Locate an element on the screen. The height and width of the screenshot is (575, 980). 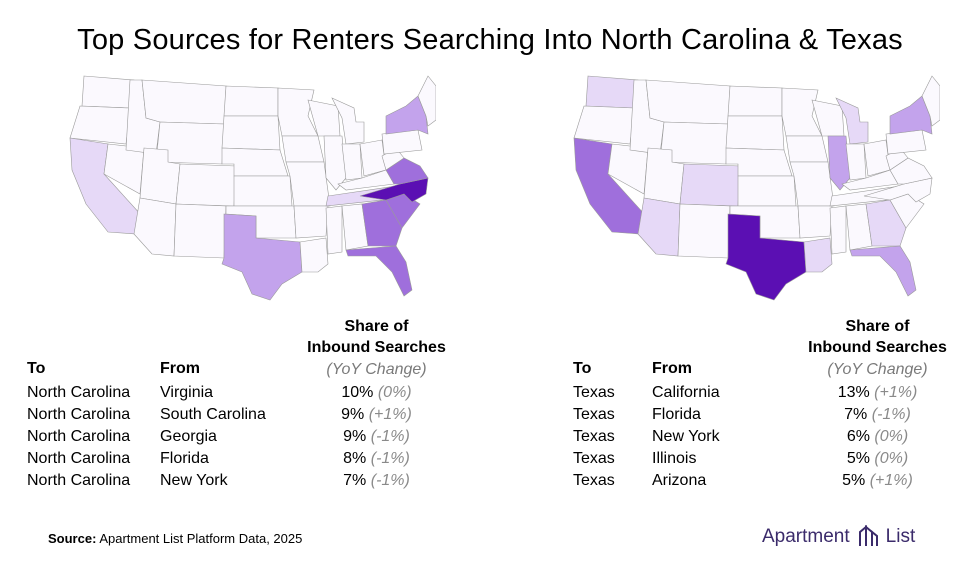
apartment-list-logo: Apartment List is located at coordinates (838, 537).